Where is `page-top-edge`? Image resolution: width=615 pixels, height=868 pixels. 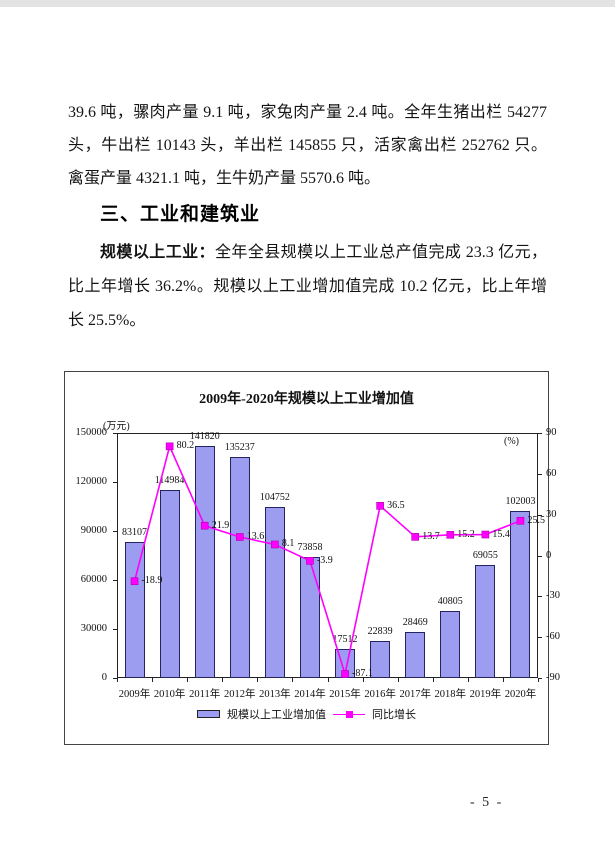 page-top-edge is located at coordinates (307, 3).